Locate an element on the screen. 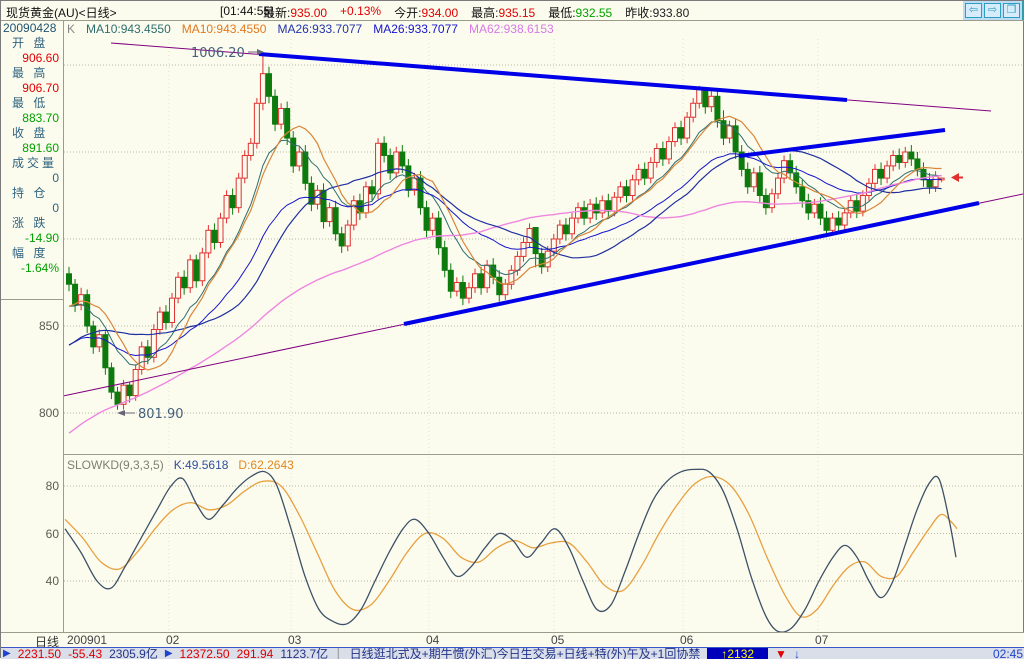 This screenshot has width=1024, height=659. svg-text: 1006.20 is located at coordinates (218, 53).